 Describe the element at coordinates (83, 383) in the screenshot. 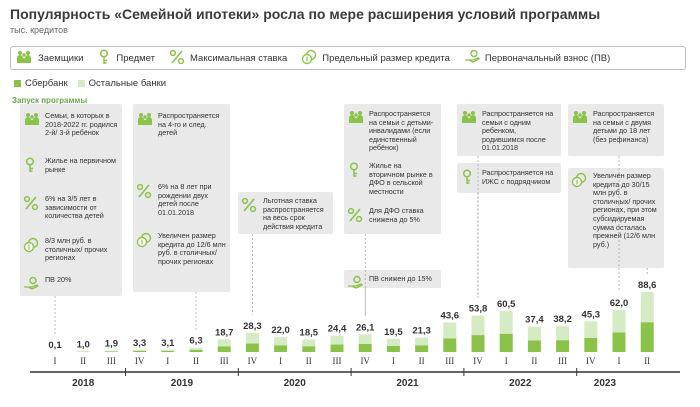

I see `year-label: 2018` at that location.